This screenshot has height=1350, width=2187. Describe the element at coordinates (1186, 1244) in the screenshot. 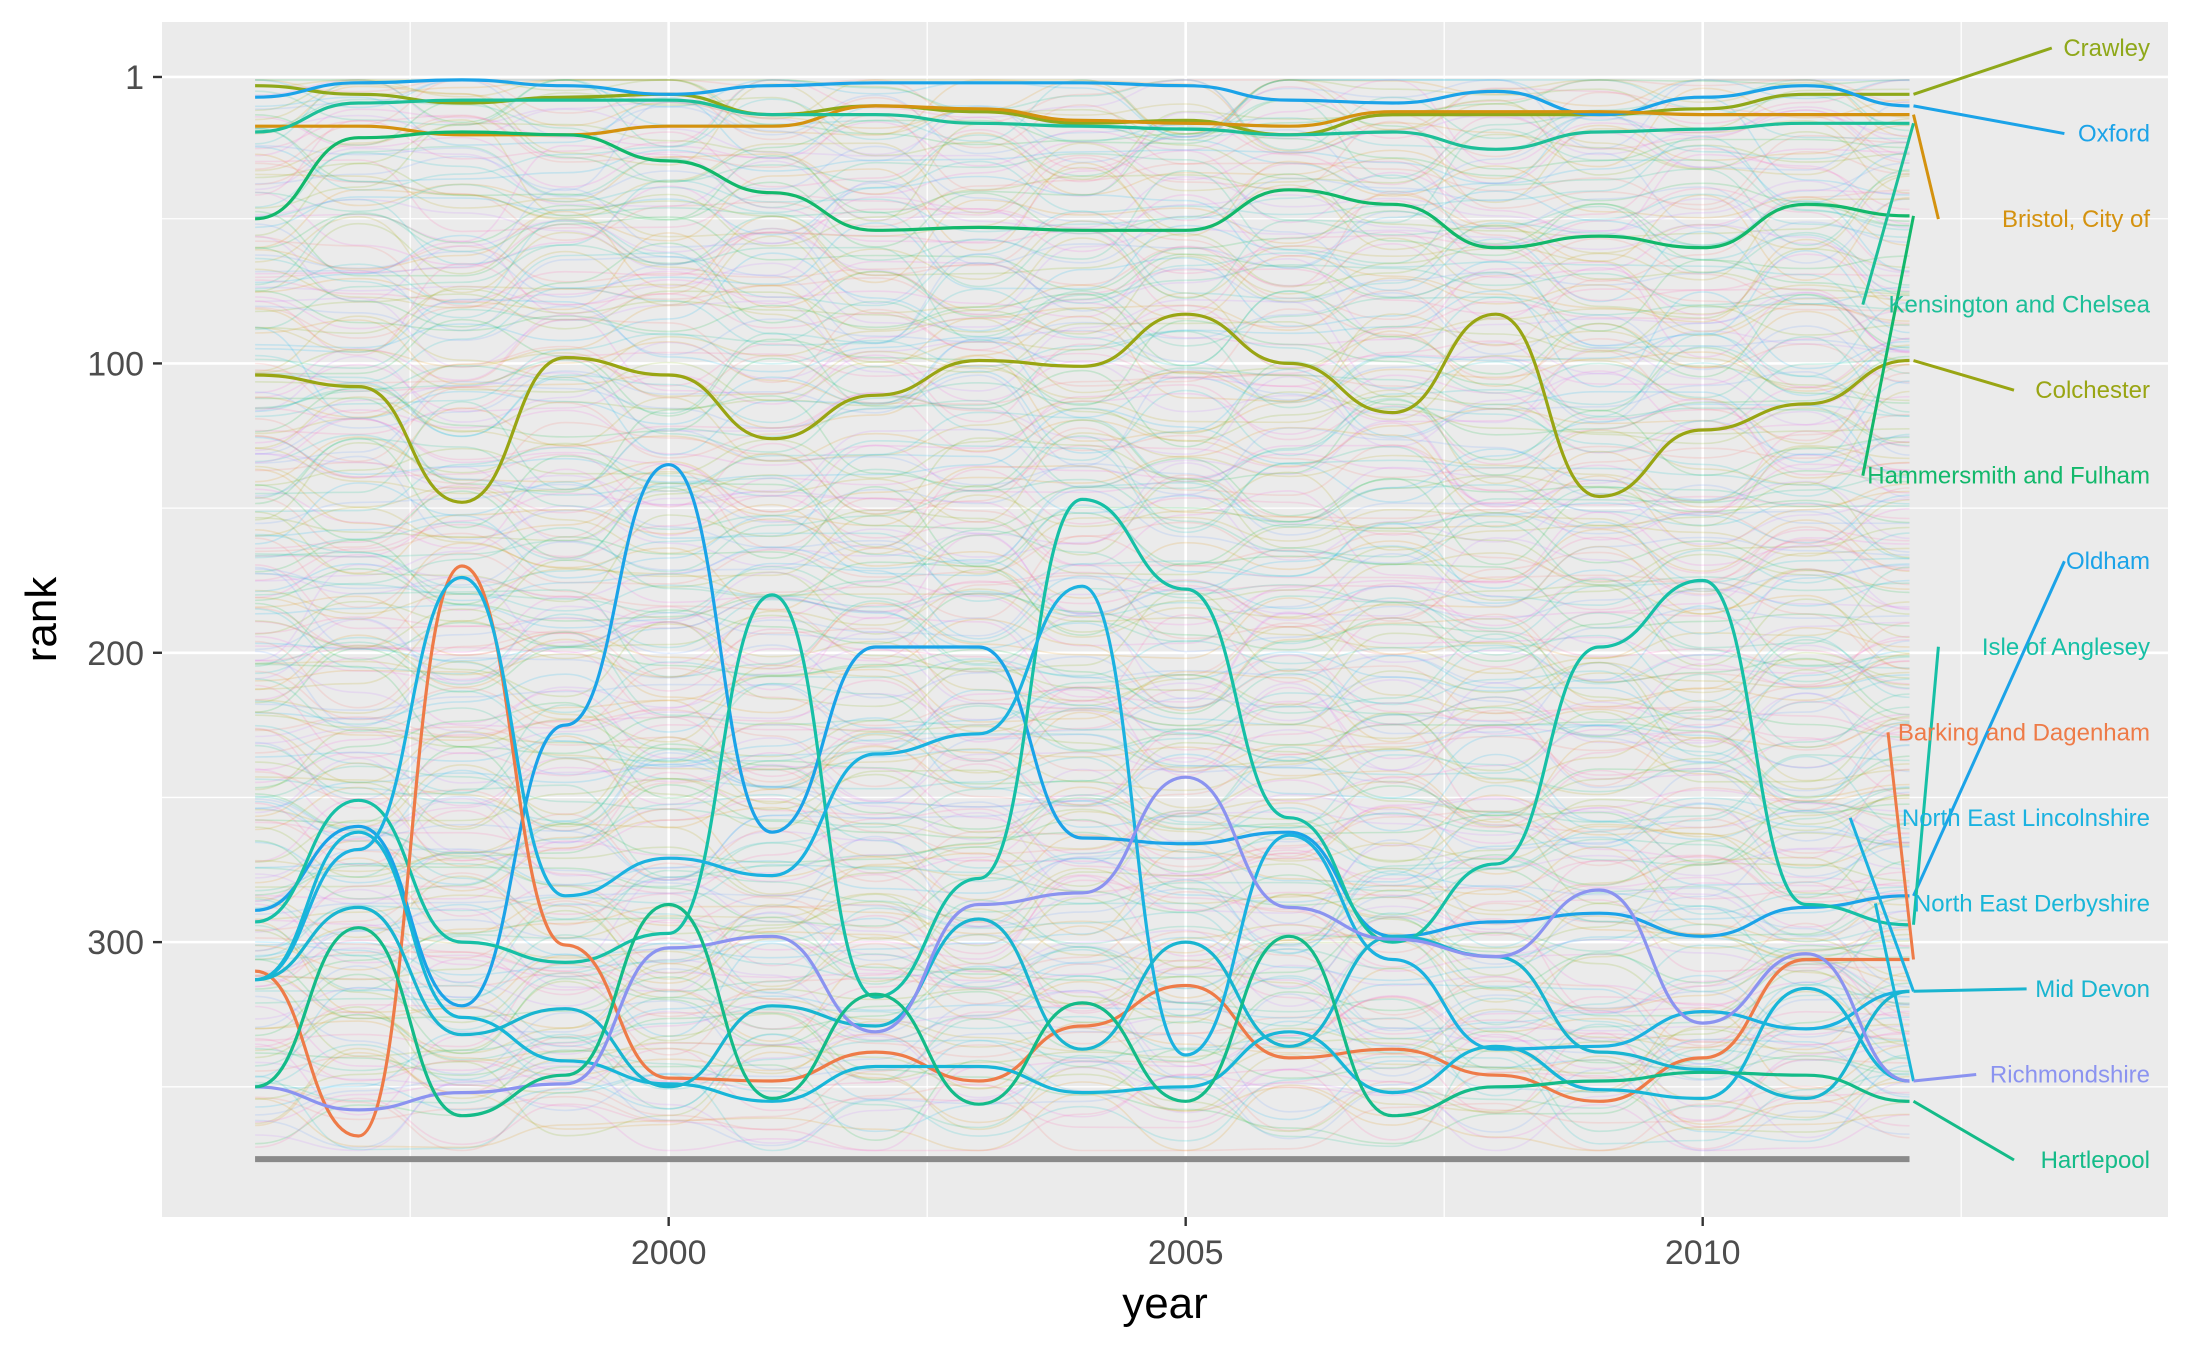

I see `x-axis-ticks: 2000 2005 2010` at that location.